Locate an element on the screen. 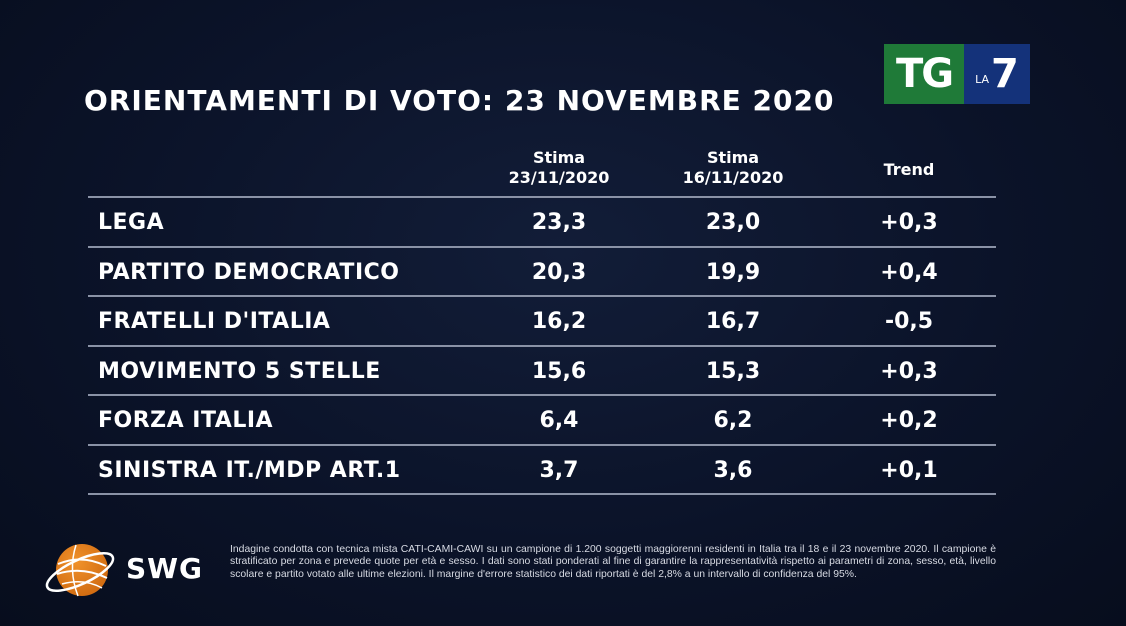 Image resolution: width=1126 pixels, height=626 pixels. tg-la7-logo: TG LA 7 is located at coordinates (957, 74).